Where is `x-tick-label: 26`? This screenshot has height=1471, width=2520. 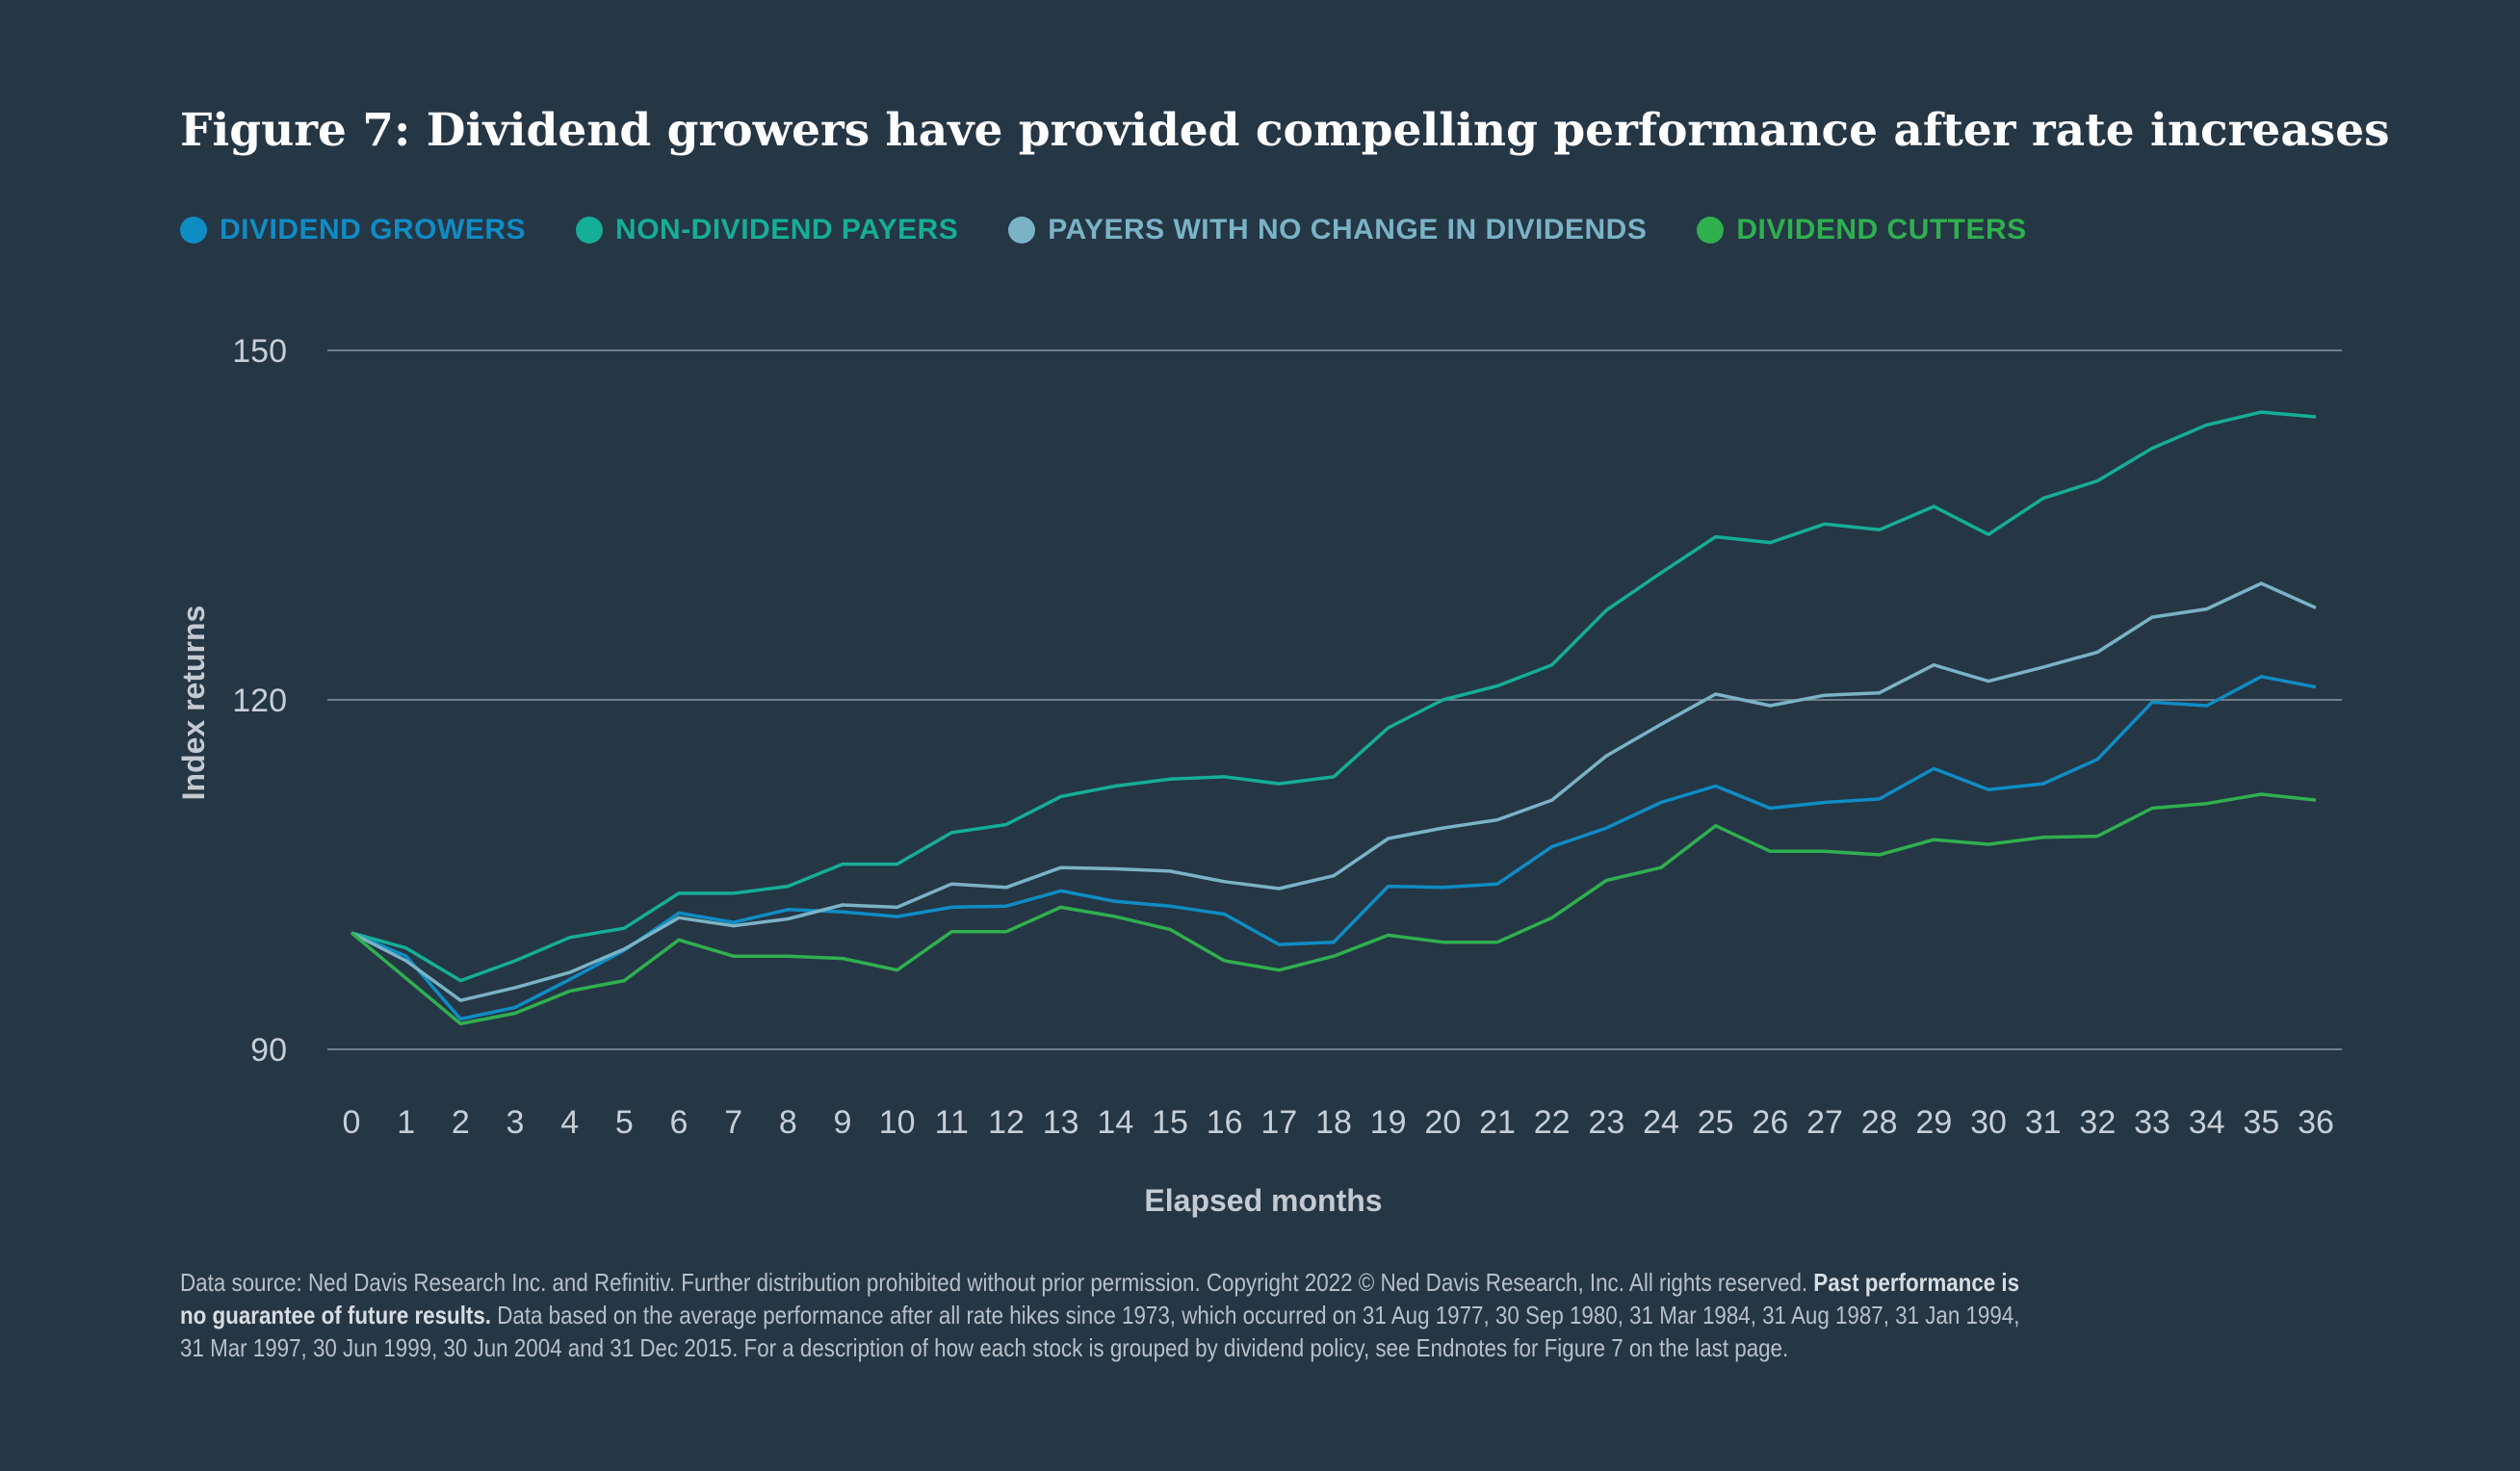 x-tick-label: 26 is located at coordinates (1770, 1122).